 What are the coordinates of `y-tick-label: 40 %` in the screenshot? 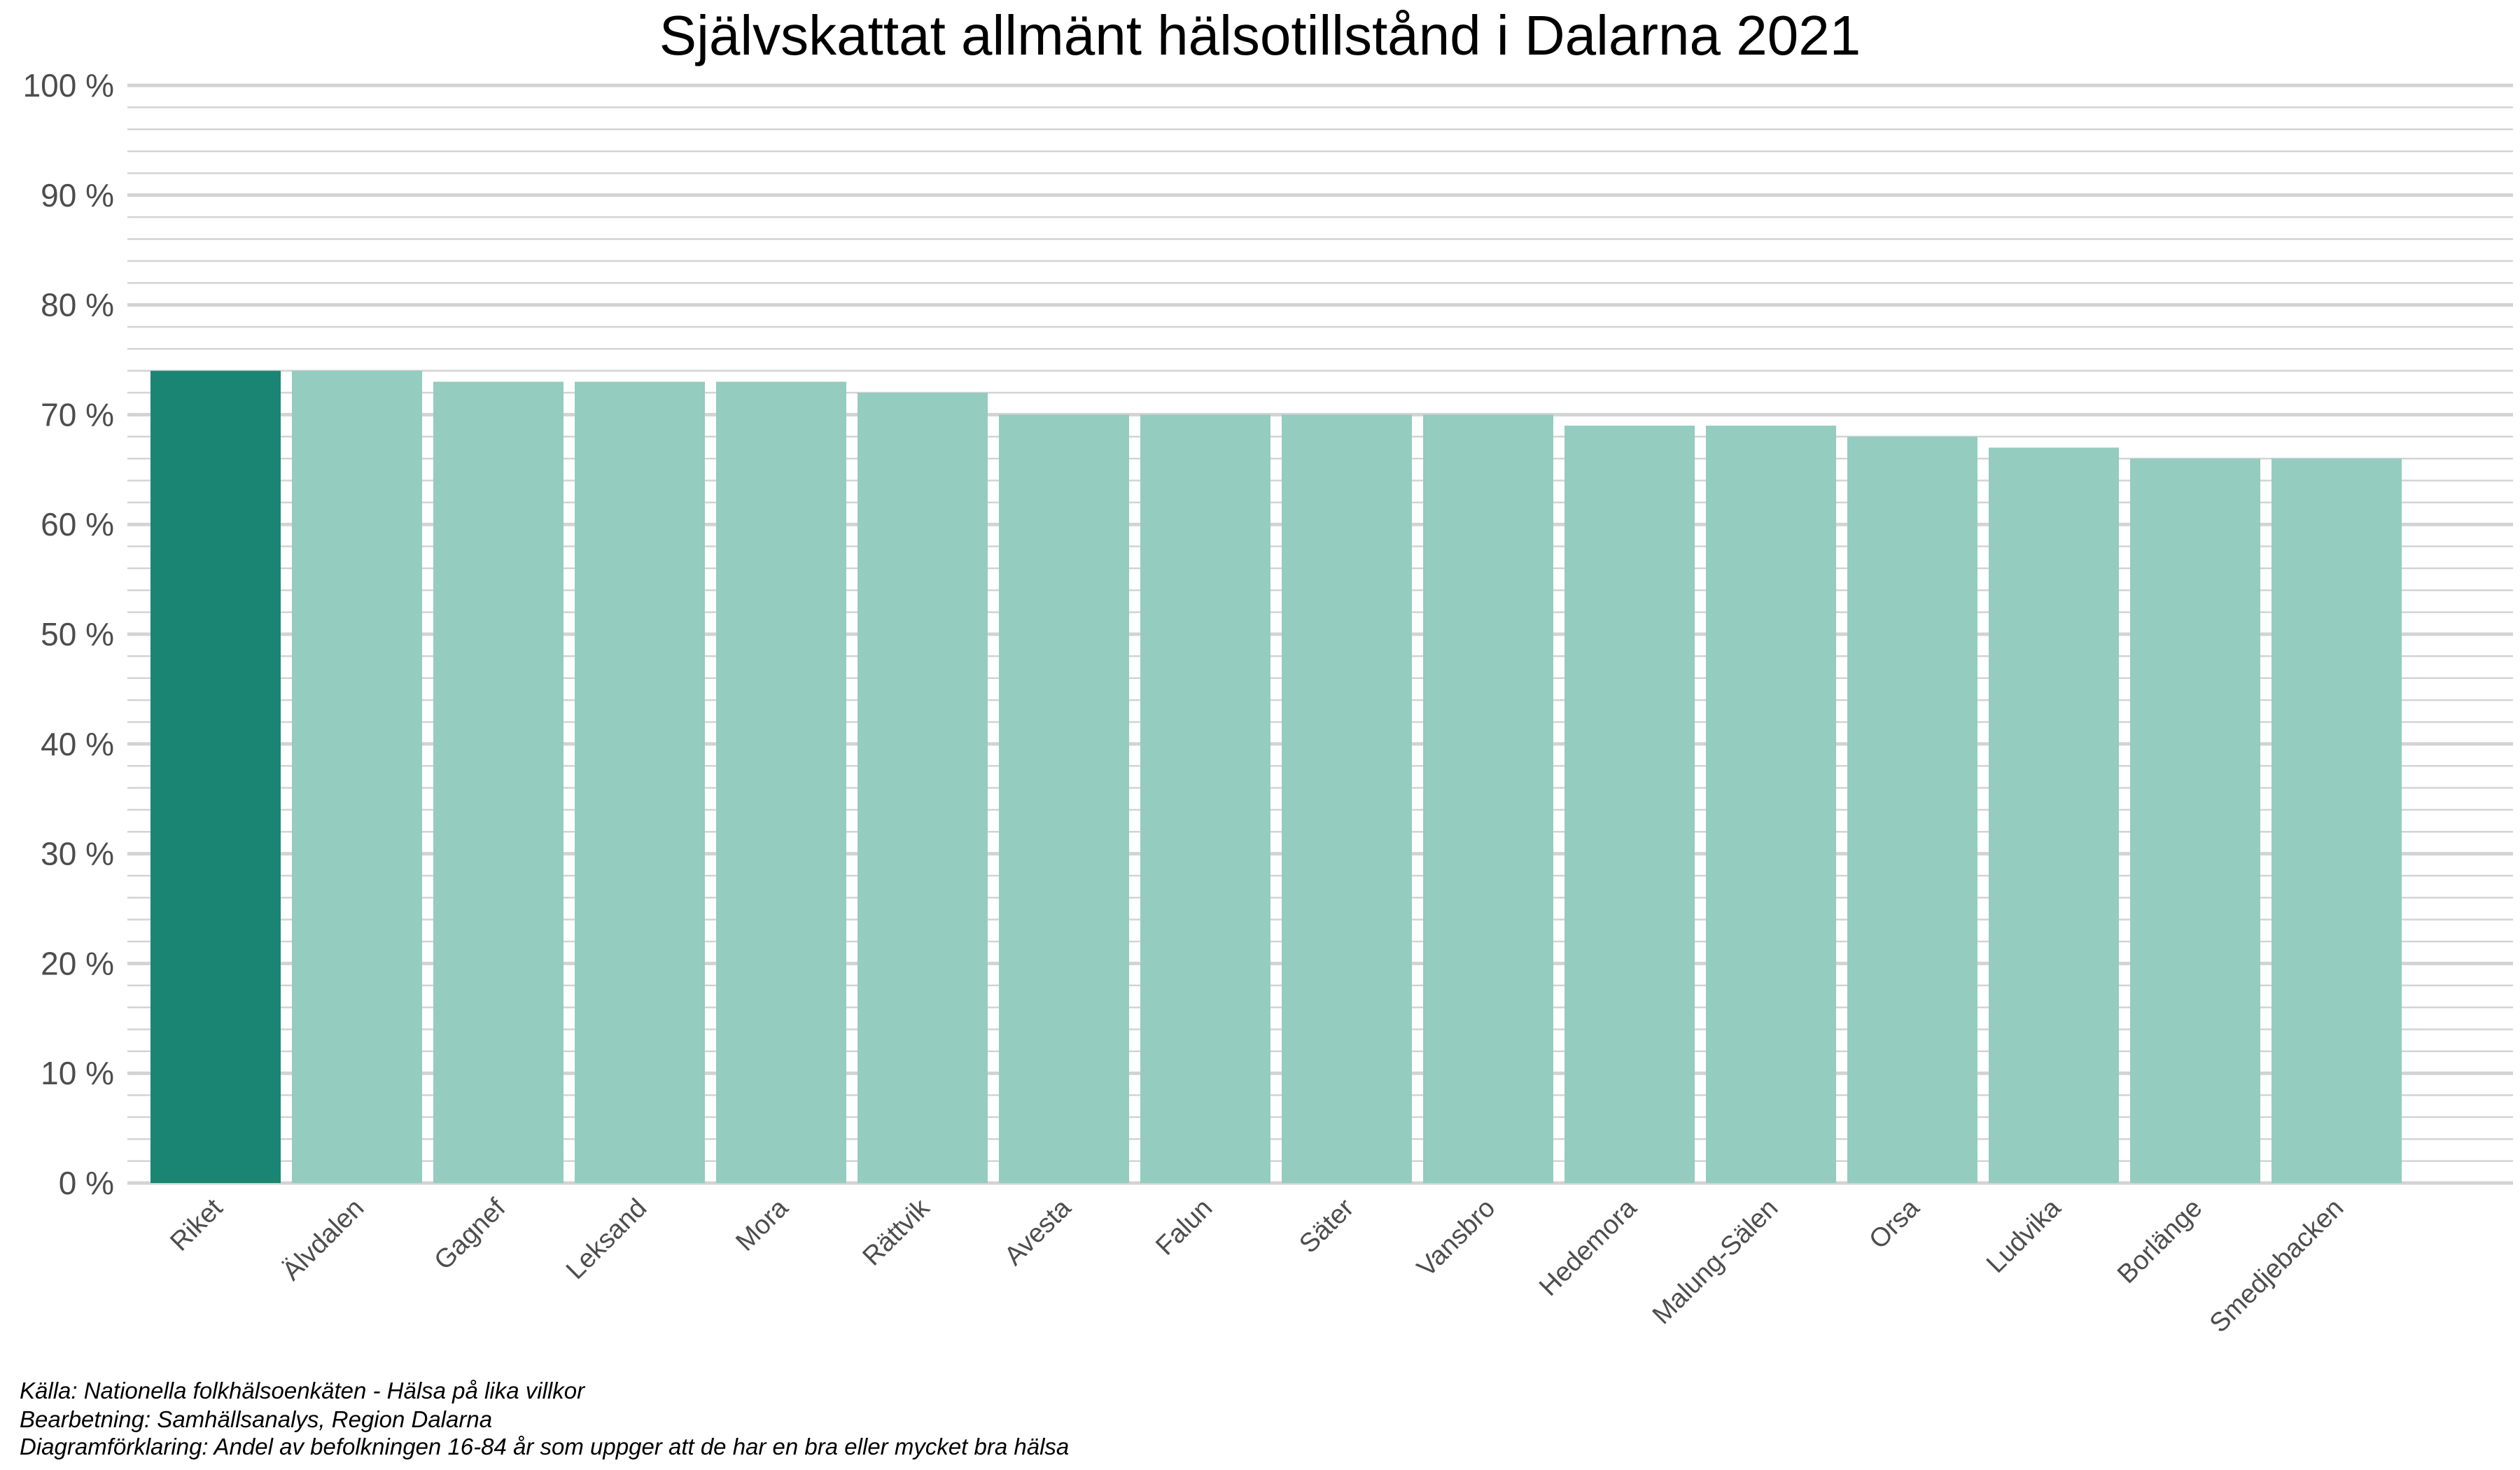 It's located at (77, 744).